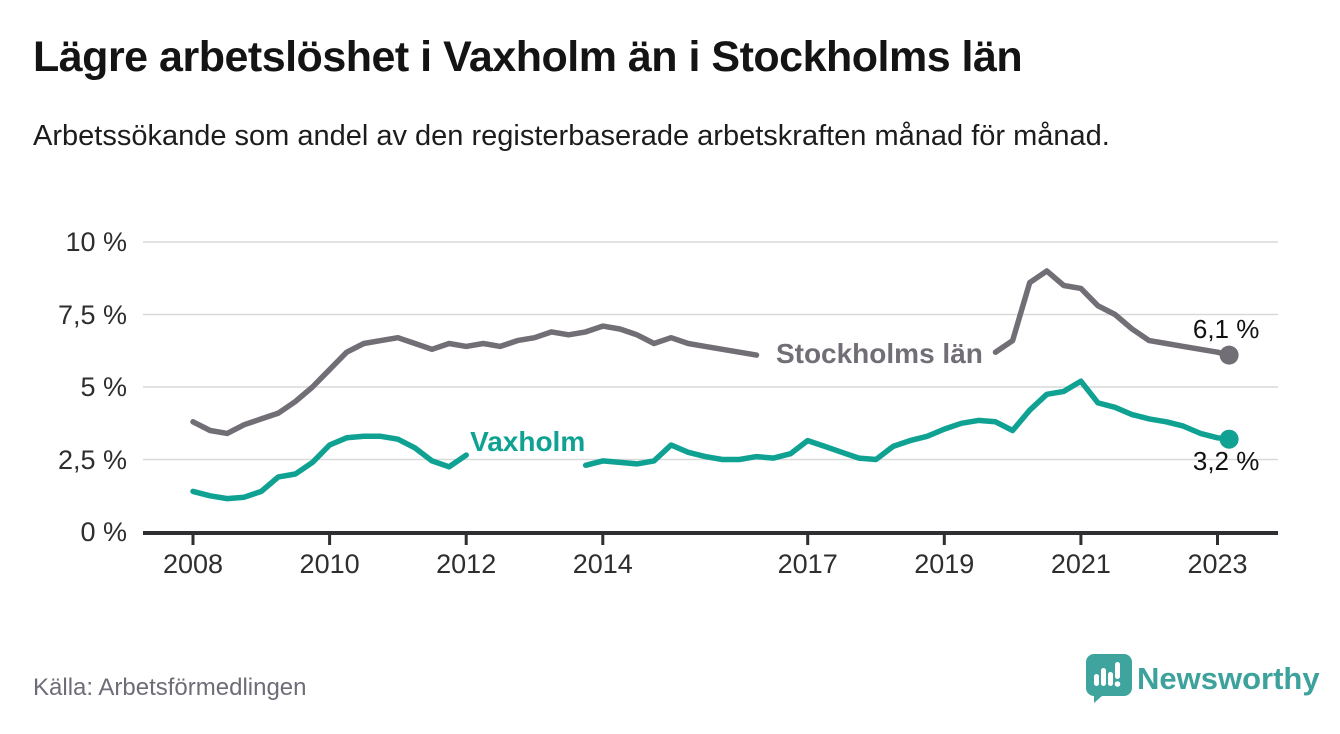  Describe the element at coordinates (103, 387) in the screenshot. I see `y-tick-label-5: 5 %` at that location.